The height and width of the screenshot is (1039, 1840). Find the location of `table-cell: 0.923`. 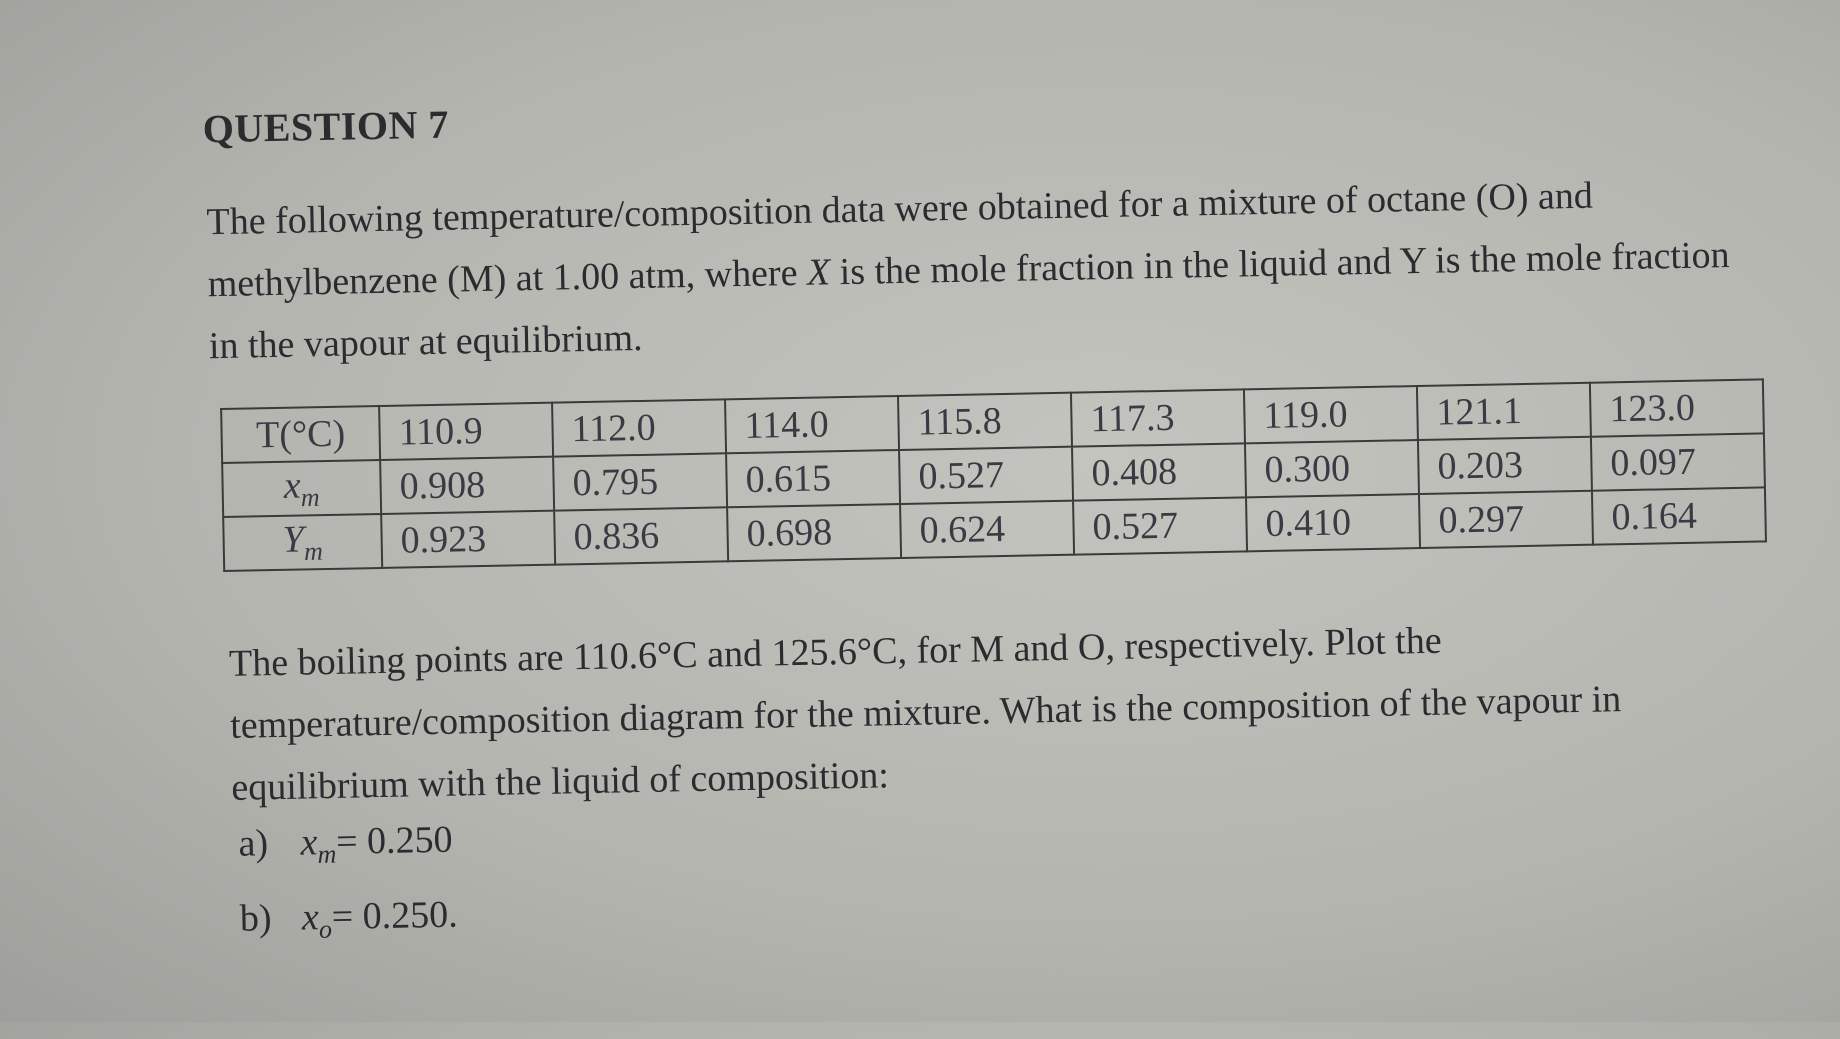

table-cell: 0.923 is located at coordinates (468, 539).